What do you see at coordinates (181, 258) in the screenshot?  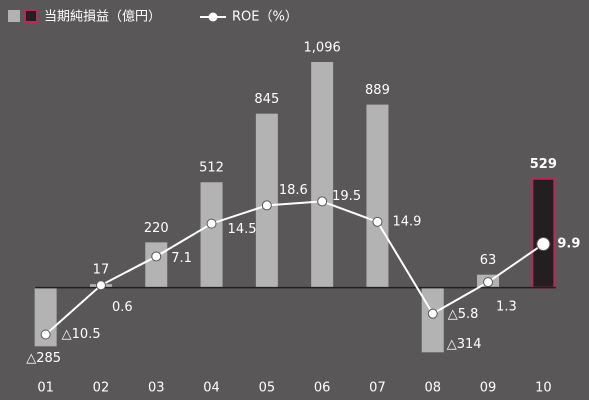 I see `roe-value-label: 7.1` at bounding box center [181, 258].